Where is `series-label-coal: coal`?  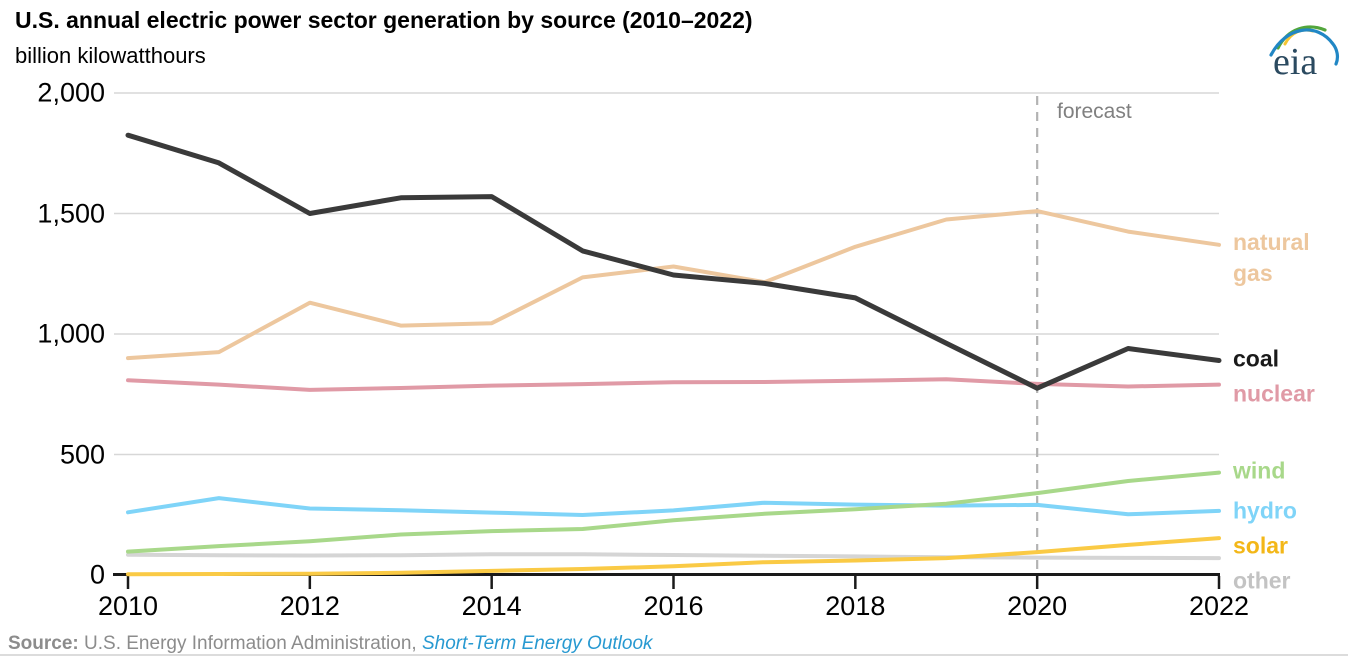
series-label-coal: coal is located at coordinates (1256, 358).